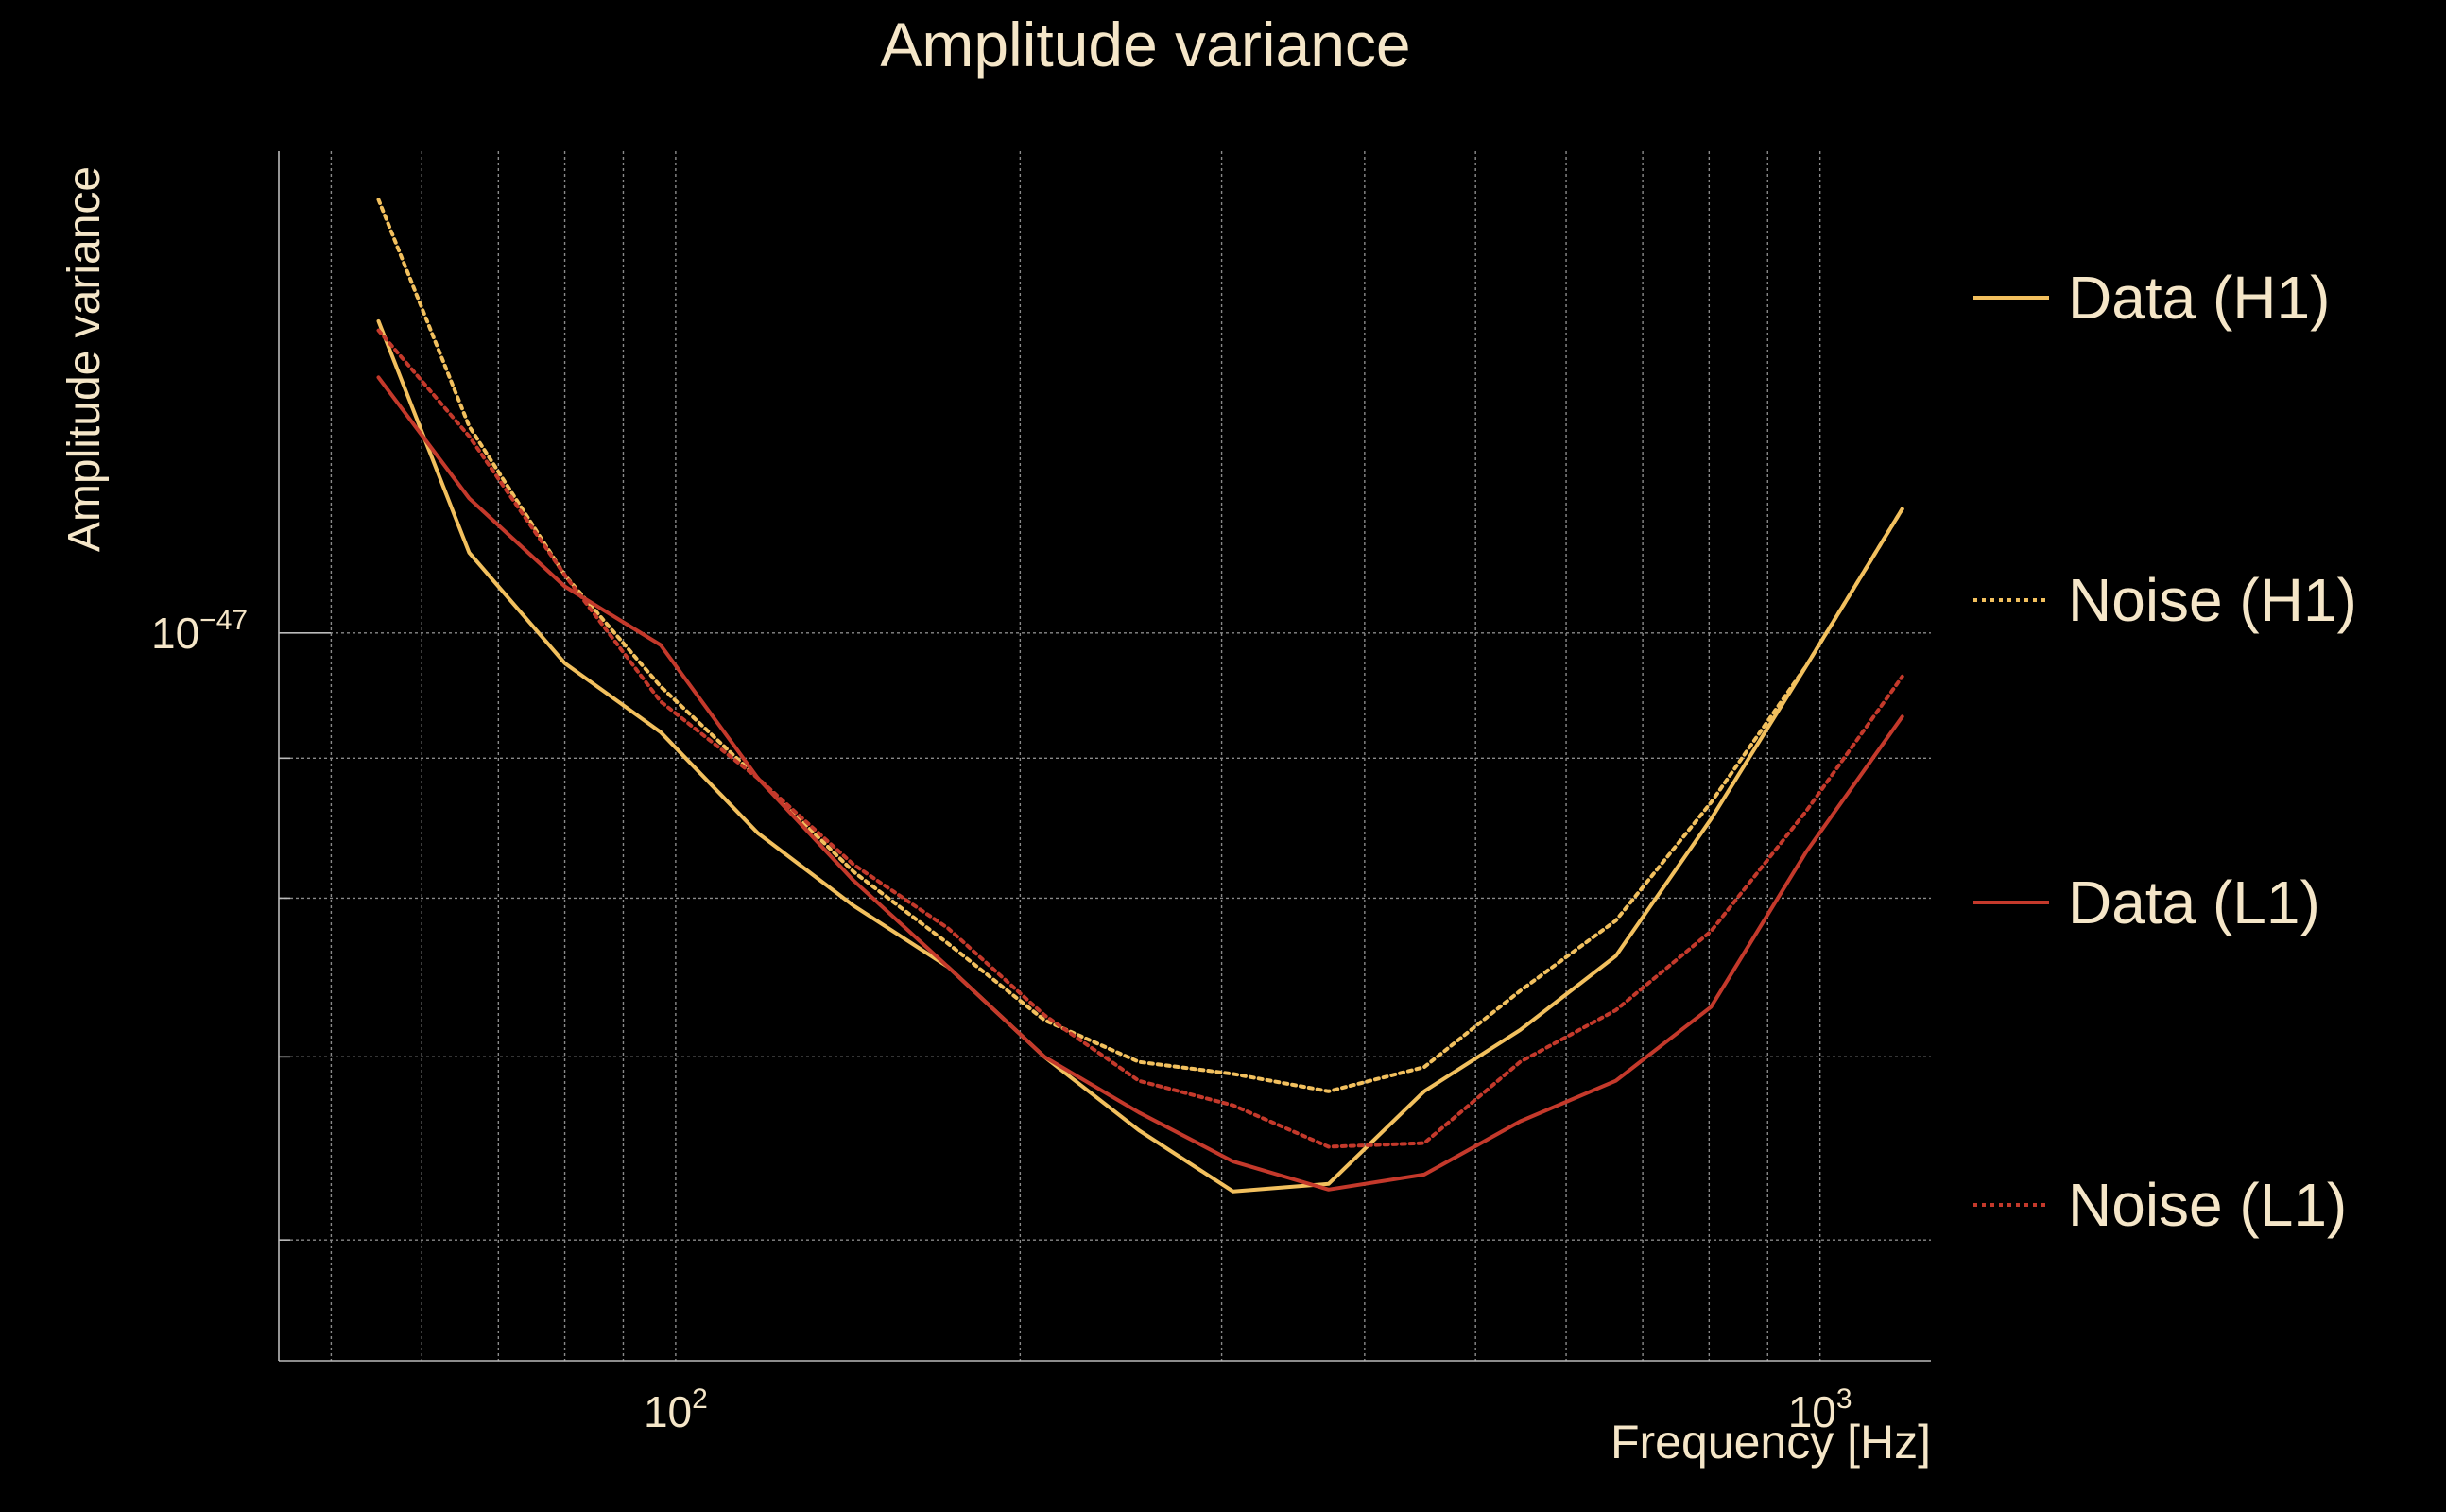  Describe the element at coordinates (2194, 902) in the screenshot. I see `legend-label: Data (L1)` at that location.